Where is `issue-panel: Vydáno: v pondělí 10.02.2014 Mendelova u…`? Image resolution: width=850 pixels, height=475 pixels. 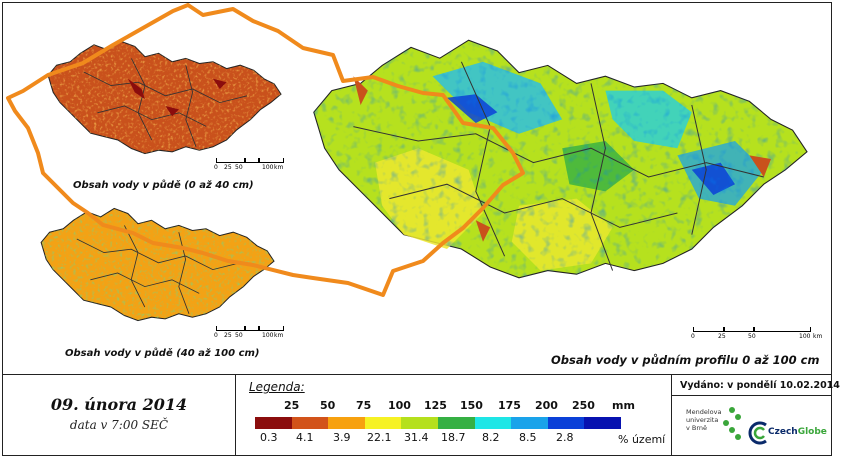
issue-panel: Vydáno: v pondělí 10.02.2014 Mendelova u… is located at coordinates (756, 415).